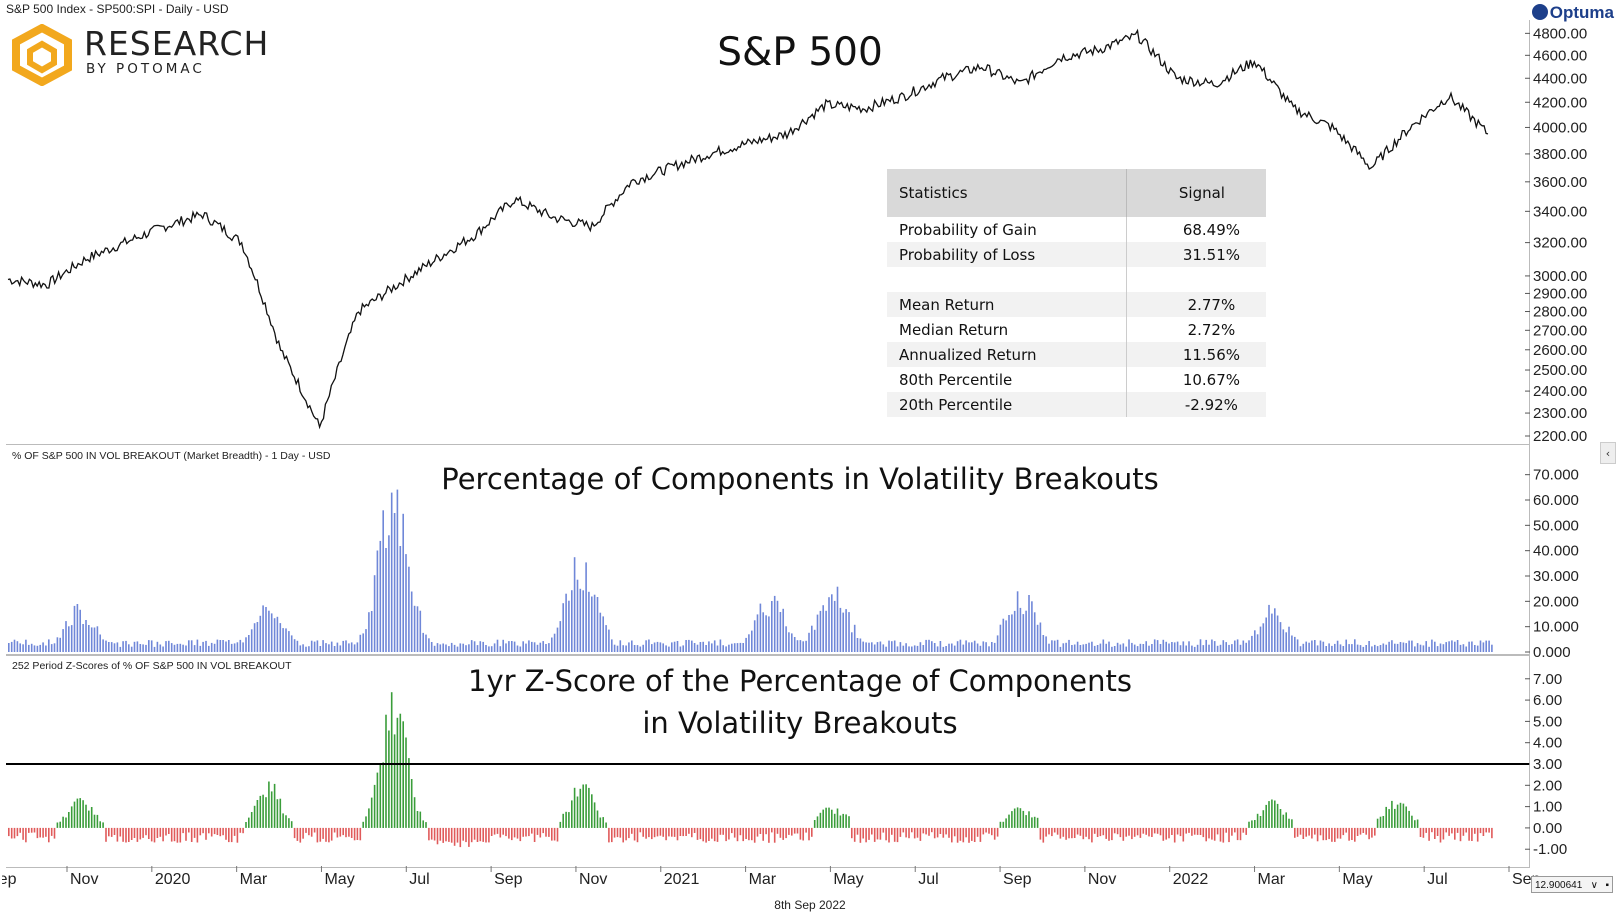 Image resolution: width=1620 pixels, height=924 pixels. Describe the element at coordinates (1560, 55) in the screenshot. I see `y-tick-label: 4600.00` at that location.